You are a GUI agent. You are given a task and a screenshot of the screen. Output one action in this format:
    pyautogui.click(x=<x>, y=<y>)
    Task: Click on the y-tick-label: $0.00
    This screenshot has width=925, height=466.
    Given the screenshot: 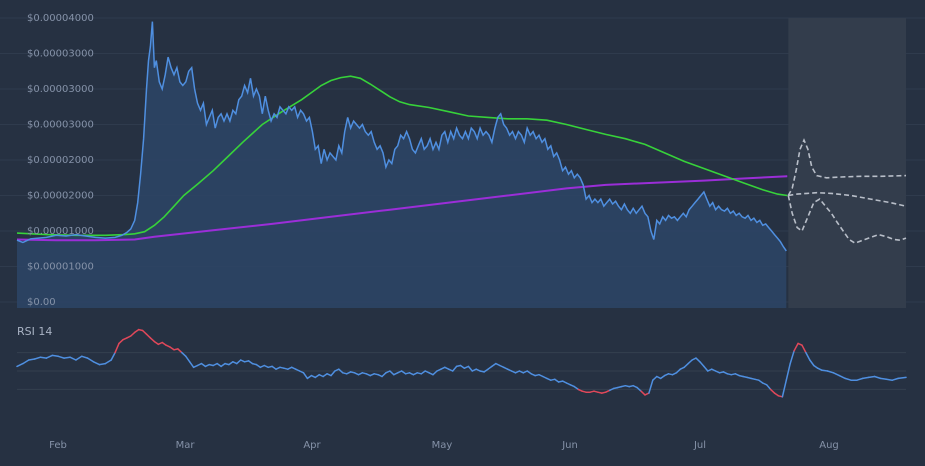 What is the action you would take?
    pyautogui.click(x=41, y=302)
    